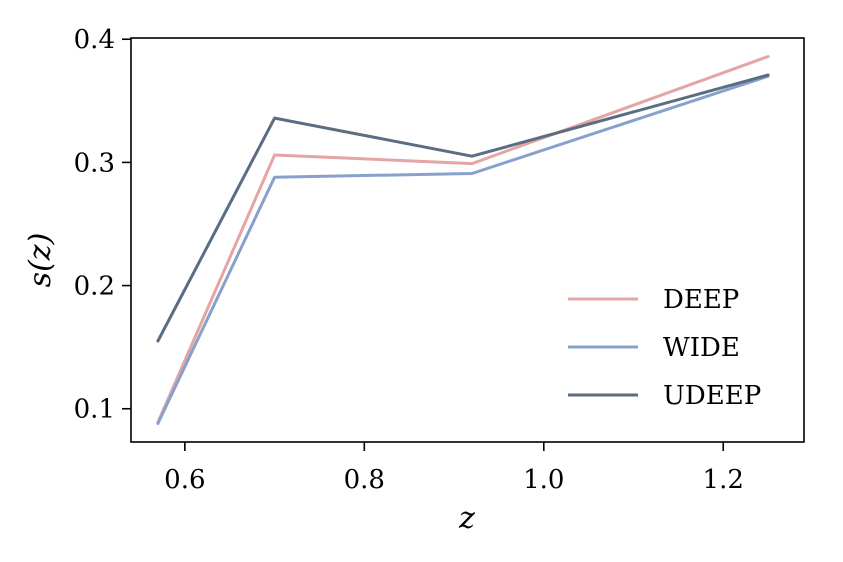 This screenshot has width=843, height=562. Describe the element at coordinates (543, 480) in the screenshot. I see `x-tick-label: 1.0` at that location.